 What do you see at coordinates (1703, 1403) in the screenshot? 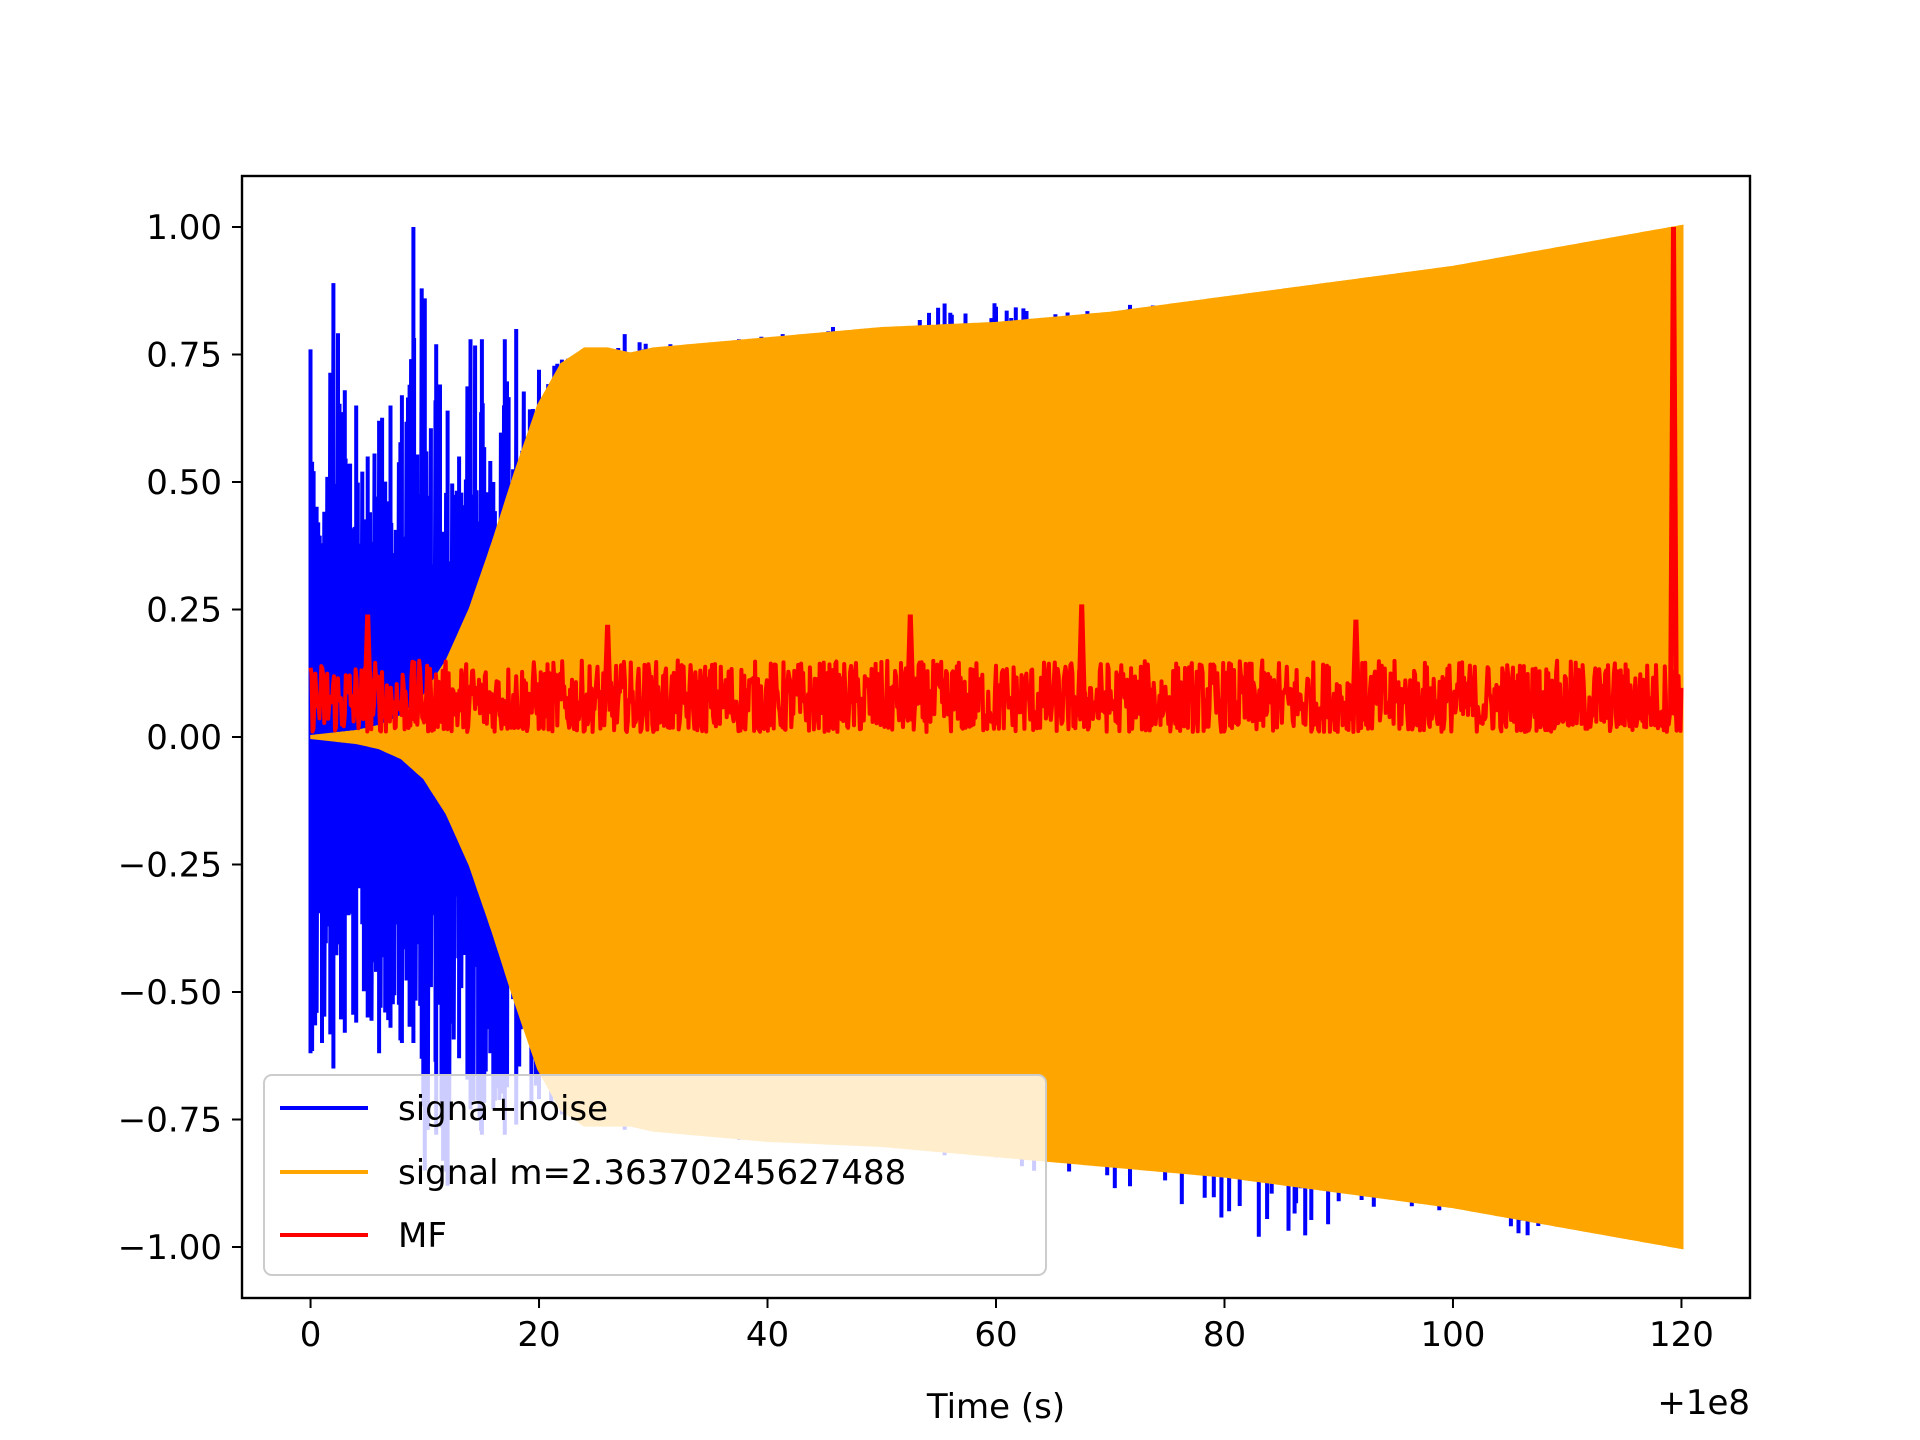
I see `x-axis-offset-label: +1e8` at bounding box center [1703, 1403].